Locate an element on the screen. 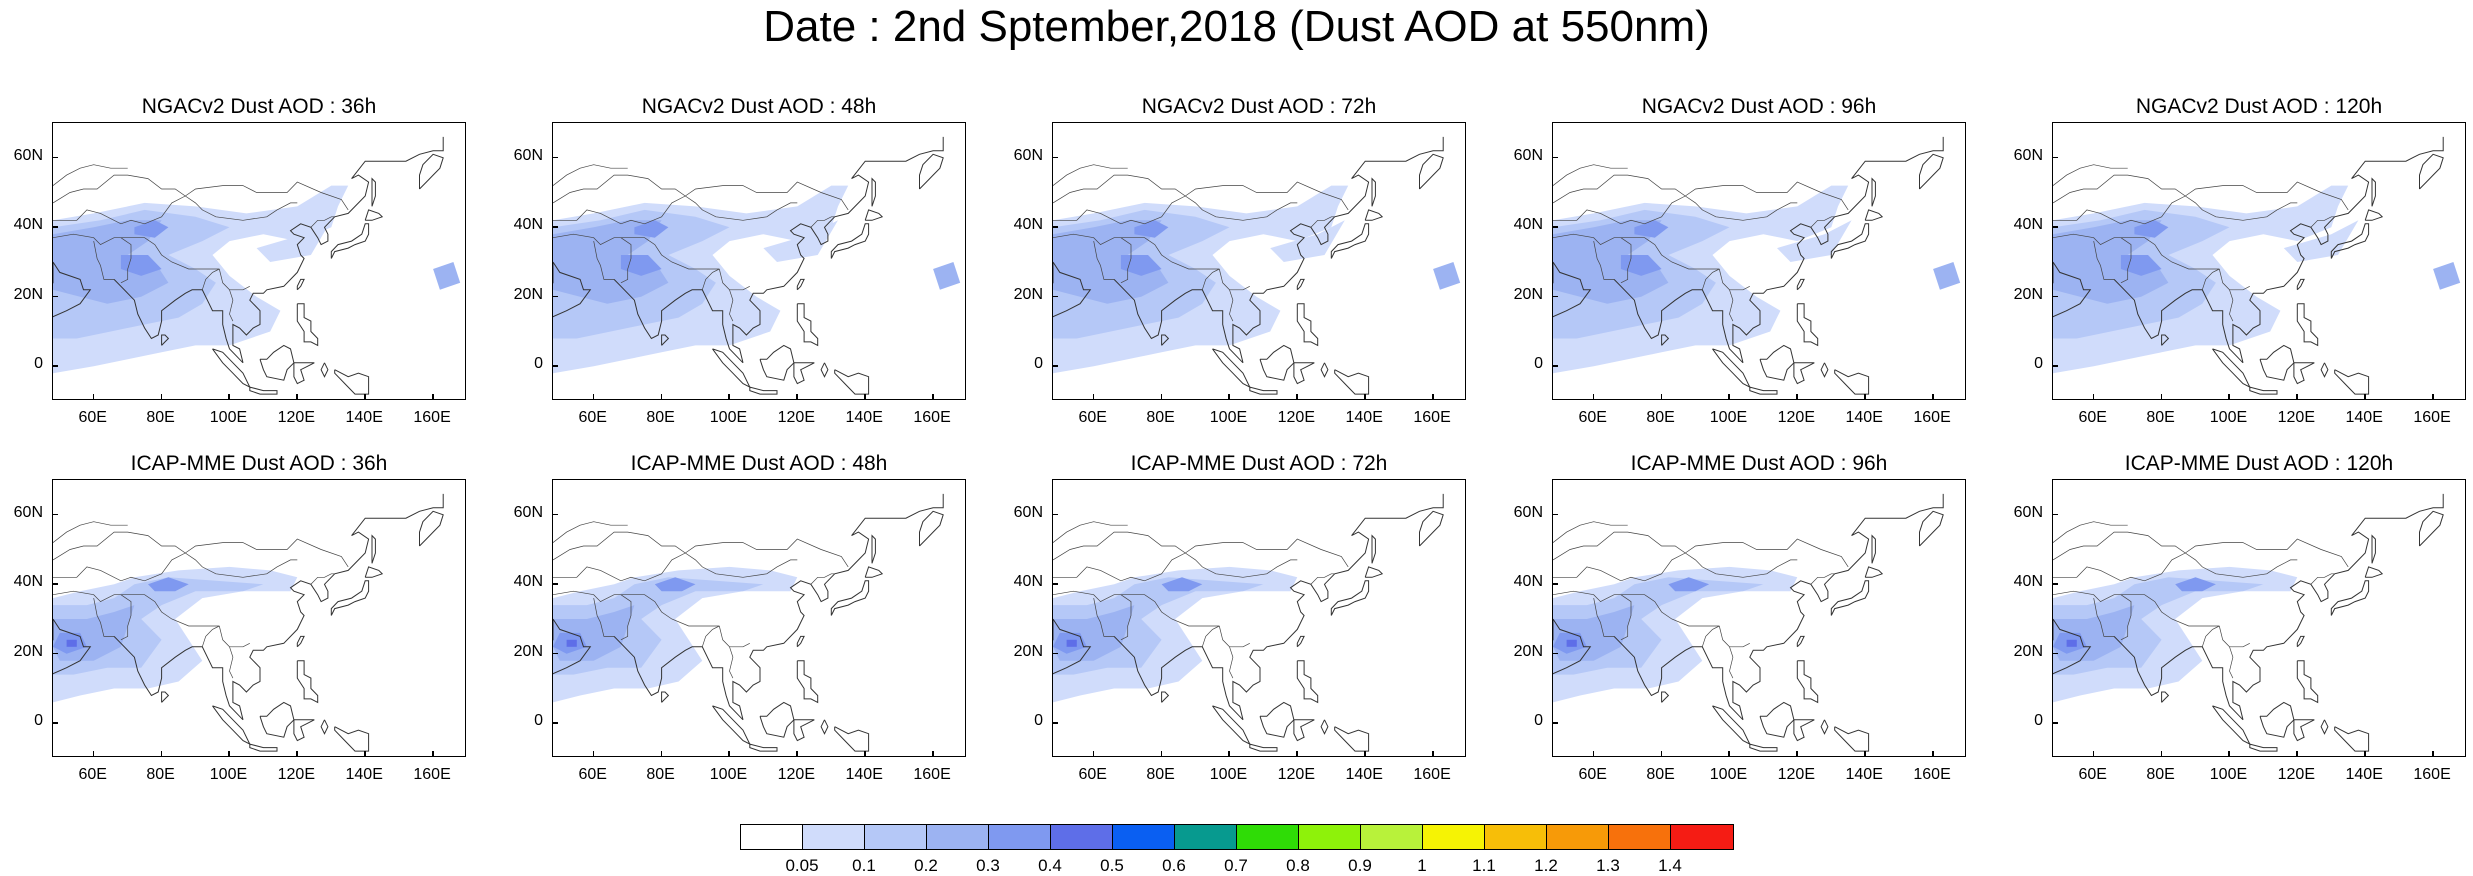  longitude-label: 120E is located at coordinates (1796, 774).